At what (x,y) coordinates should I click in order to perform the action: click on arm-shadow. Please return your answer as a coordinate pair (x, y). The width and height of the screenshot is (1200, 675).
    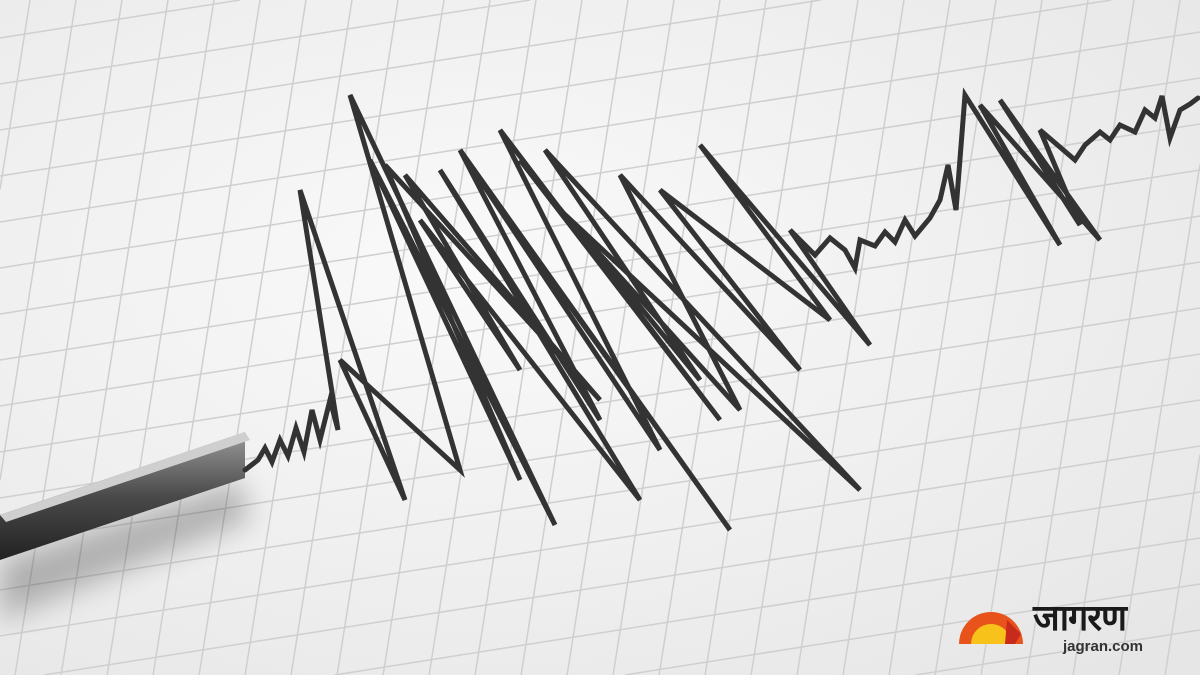
    Looking at the image, I should click on (125, 550).